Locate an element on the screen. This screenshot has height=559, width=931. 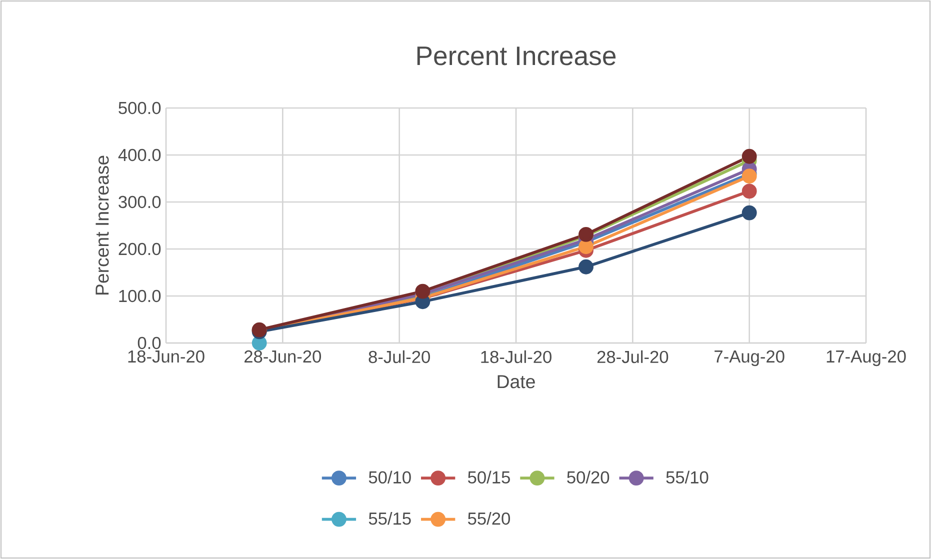
legend-label: 50/10 is located at coordinates (389, 477).